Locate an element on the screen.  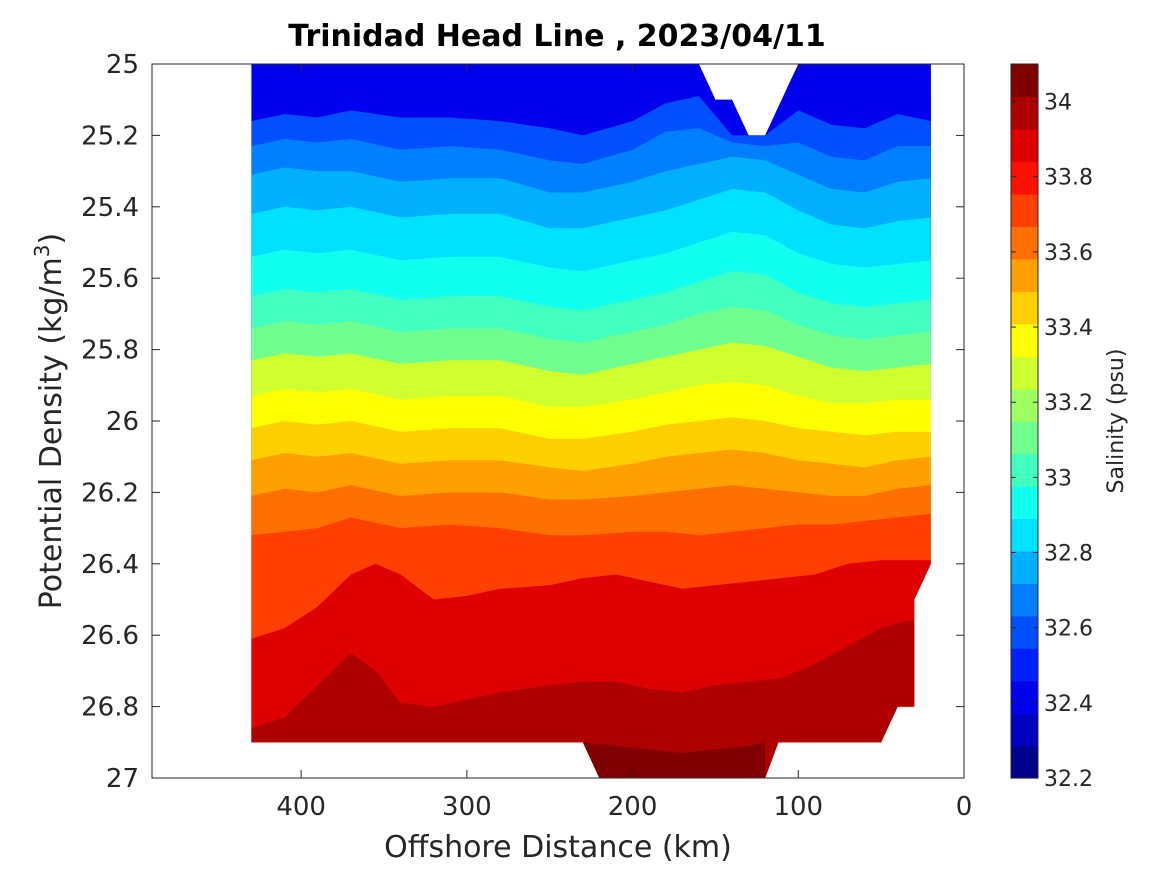
x-axis-label: Offshore Distance (km) is located at coordinates (558, 847).